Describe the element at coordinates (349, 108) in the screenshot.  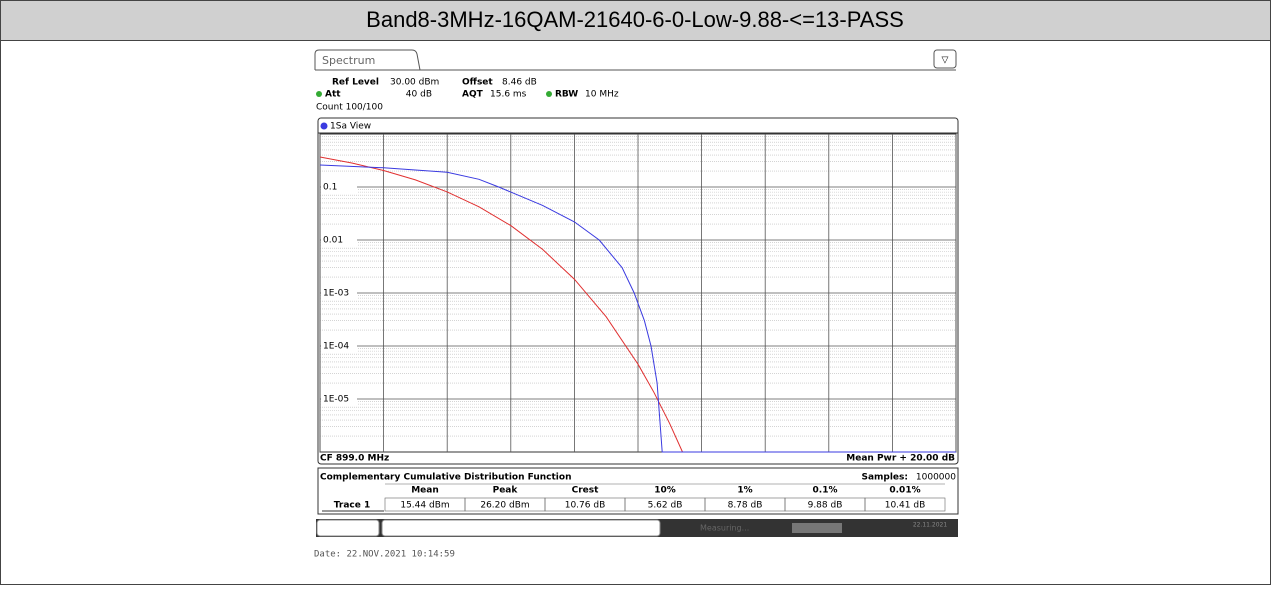
I see `count: Count 100/100` at that location.